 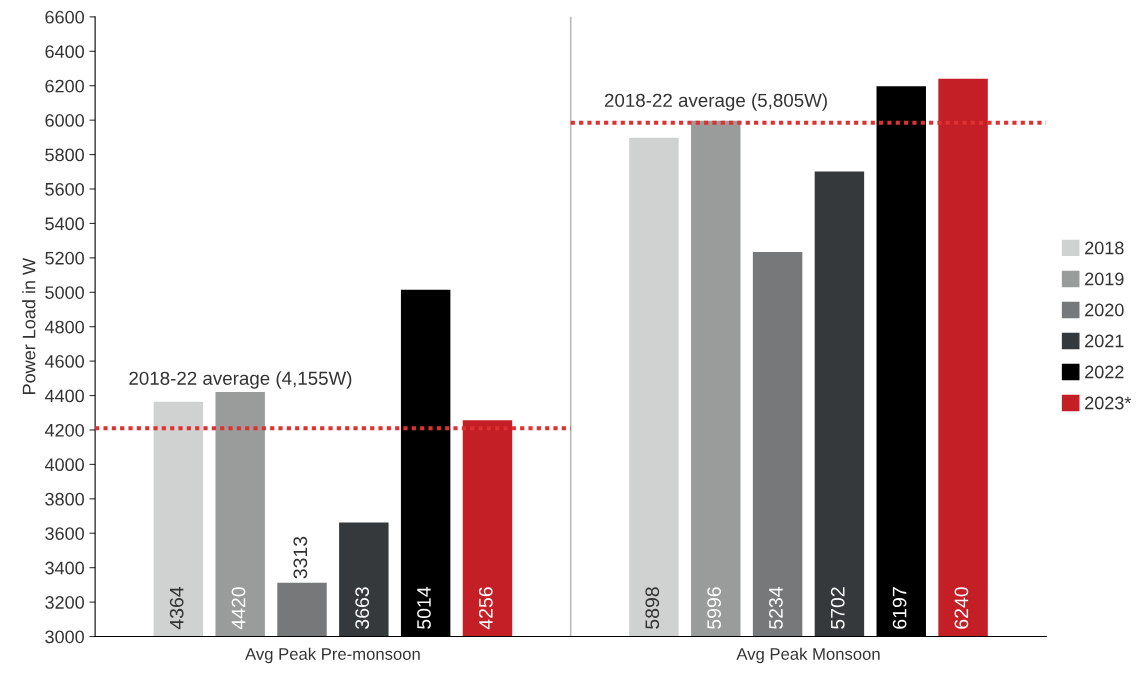 What do you see at coordinates (64, 155) in the screenshot?
I see `y-tick-label: 5800` at bounding box center [64, 155].